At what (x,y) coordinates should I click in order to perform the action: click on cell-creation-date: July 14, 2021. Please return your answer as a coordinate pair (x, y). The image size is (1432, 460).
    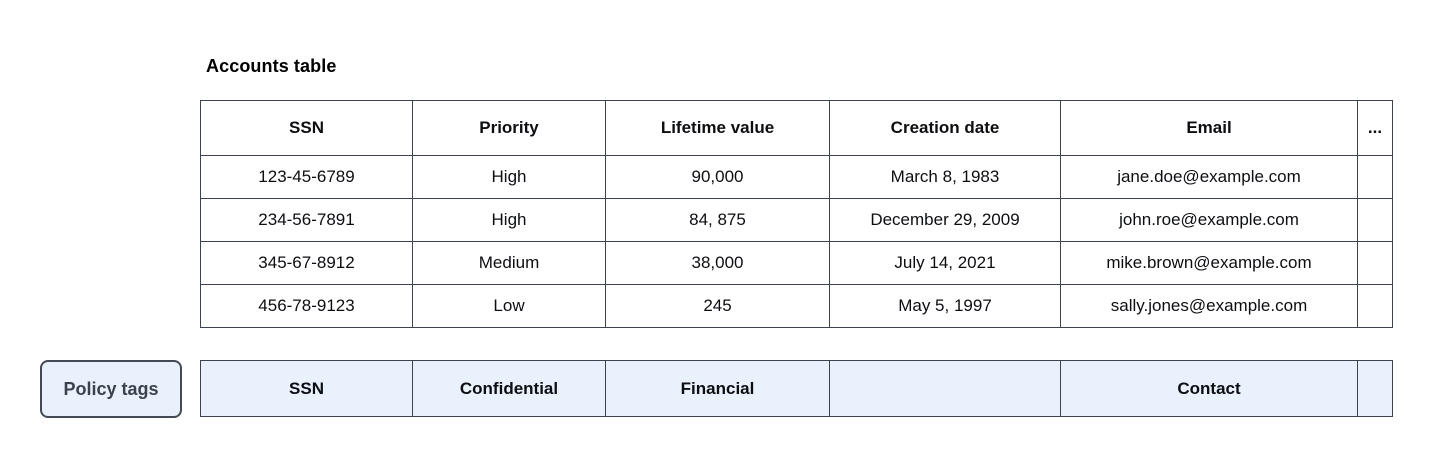
    Looking at the image, I should click on (945, 263).